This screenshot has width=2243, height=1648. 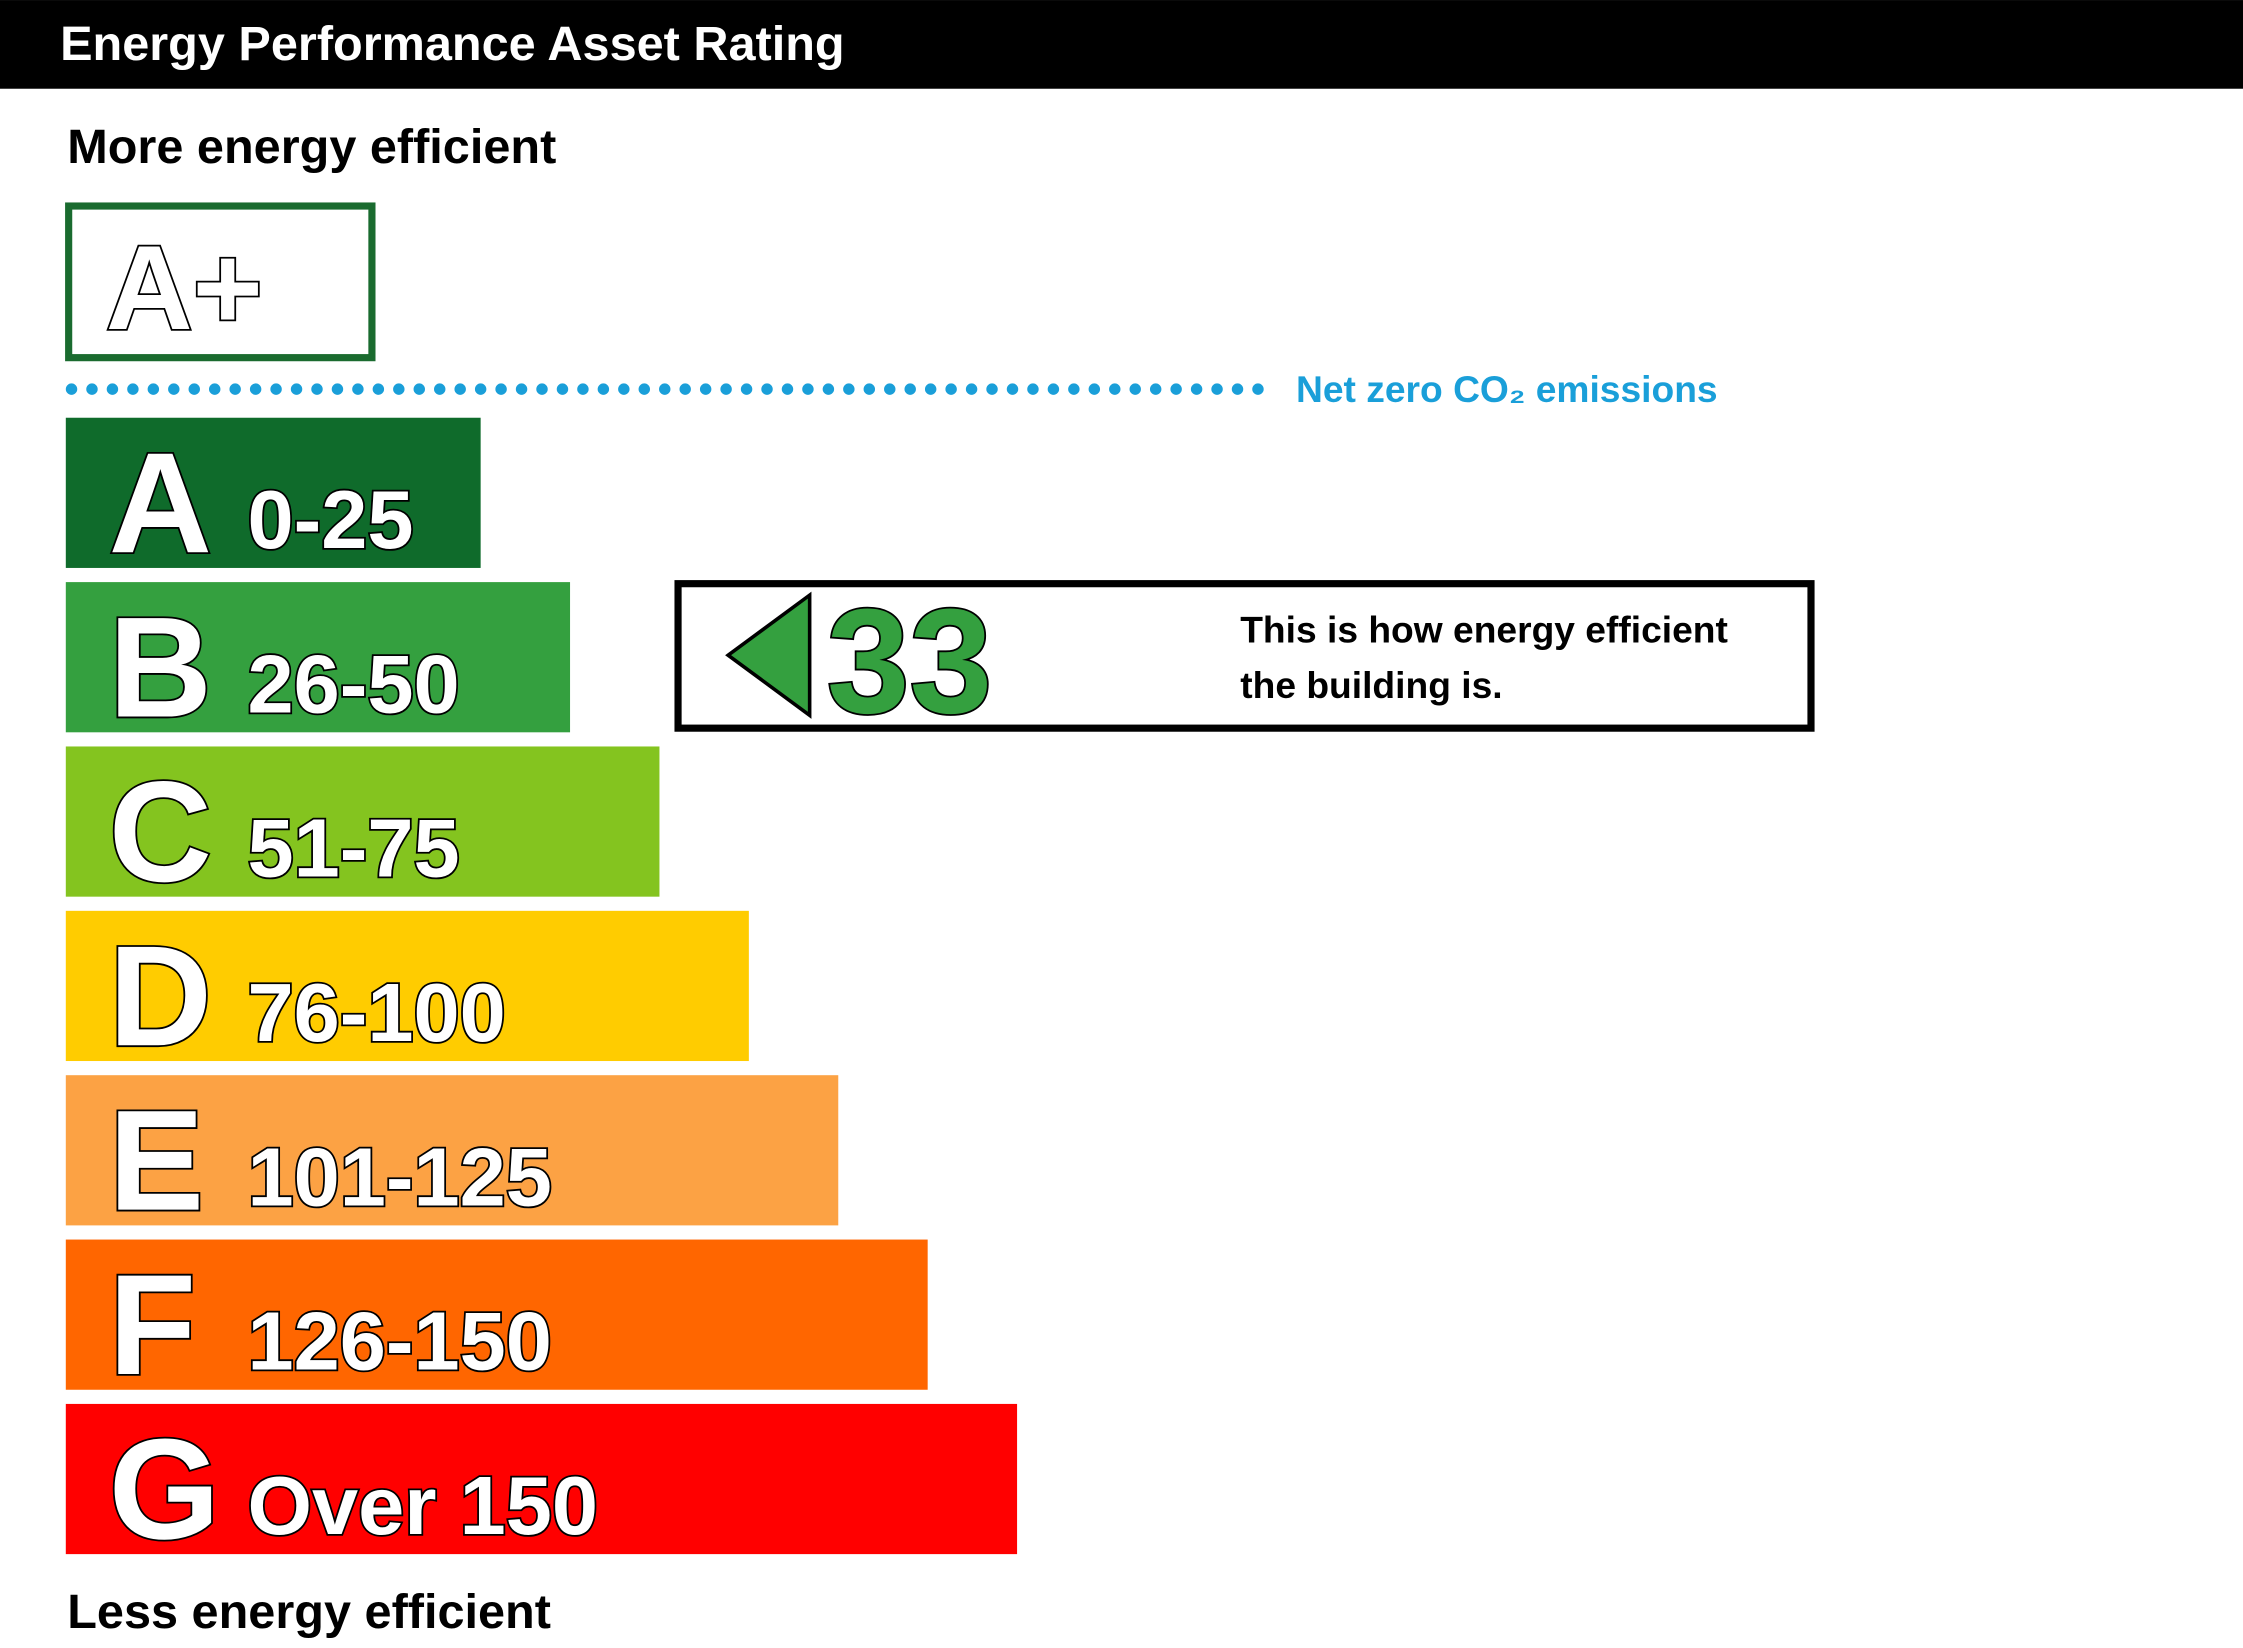 What do you see at coordinates (452, 44) in the screenshot?
I see `header-title: Energy Performance Asset Rating` at bounding box center [452, 44].